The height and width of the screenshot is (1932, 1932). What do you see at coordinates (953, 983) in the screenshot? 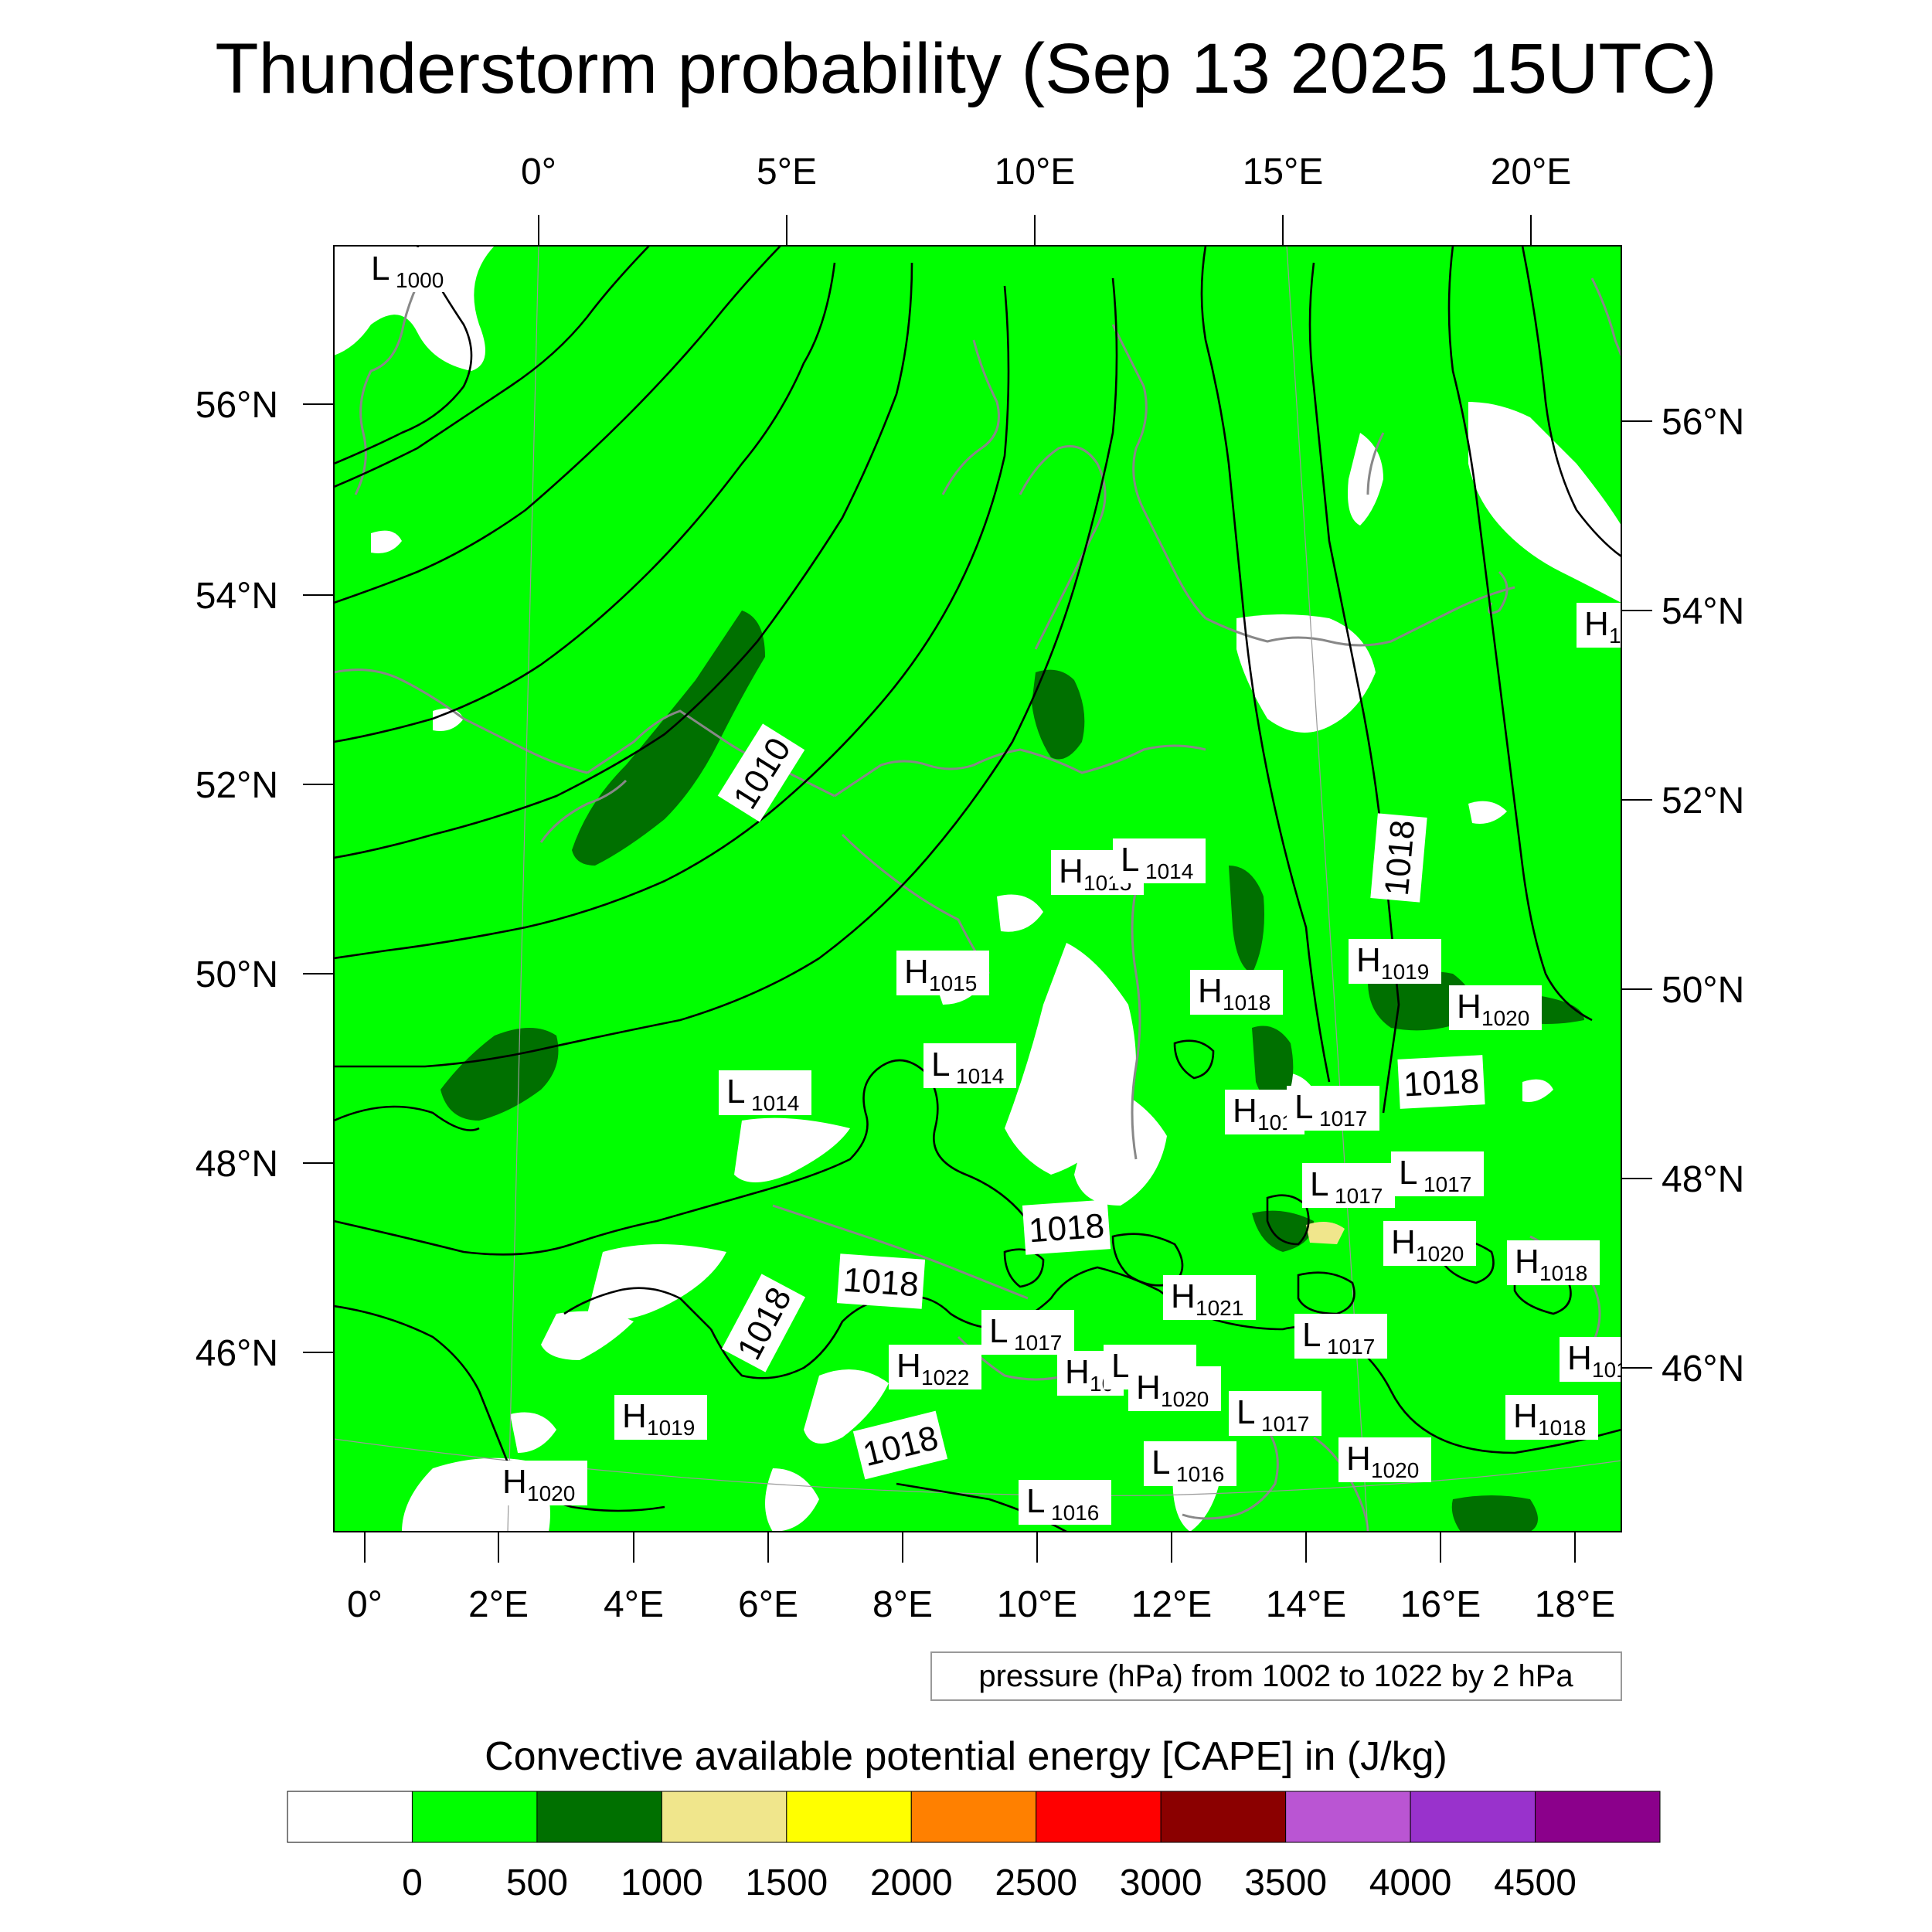
I see `svg-text: 1015` at bounding box center [953, 983].